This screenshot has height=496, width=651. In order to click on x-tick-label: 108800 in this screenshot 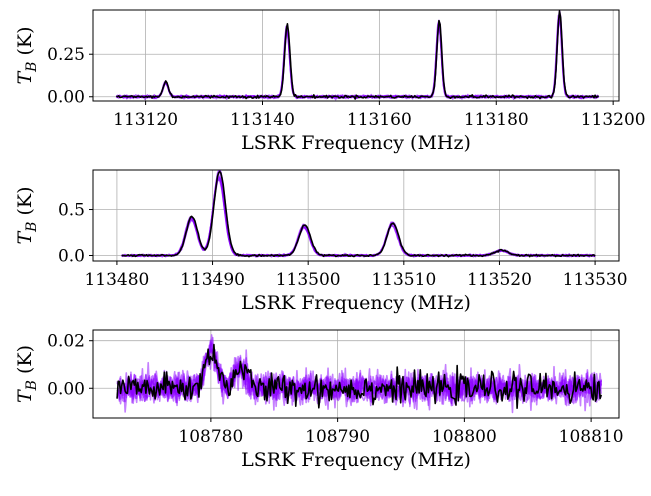, I will do `click(464, 437)`.